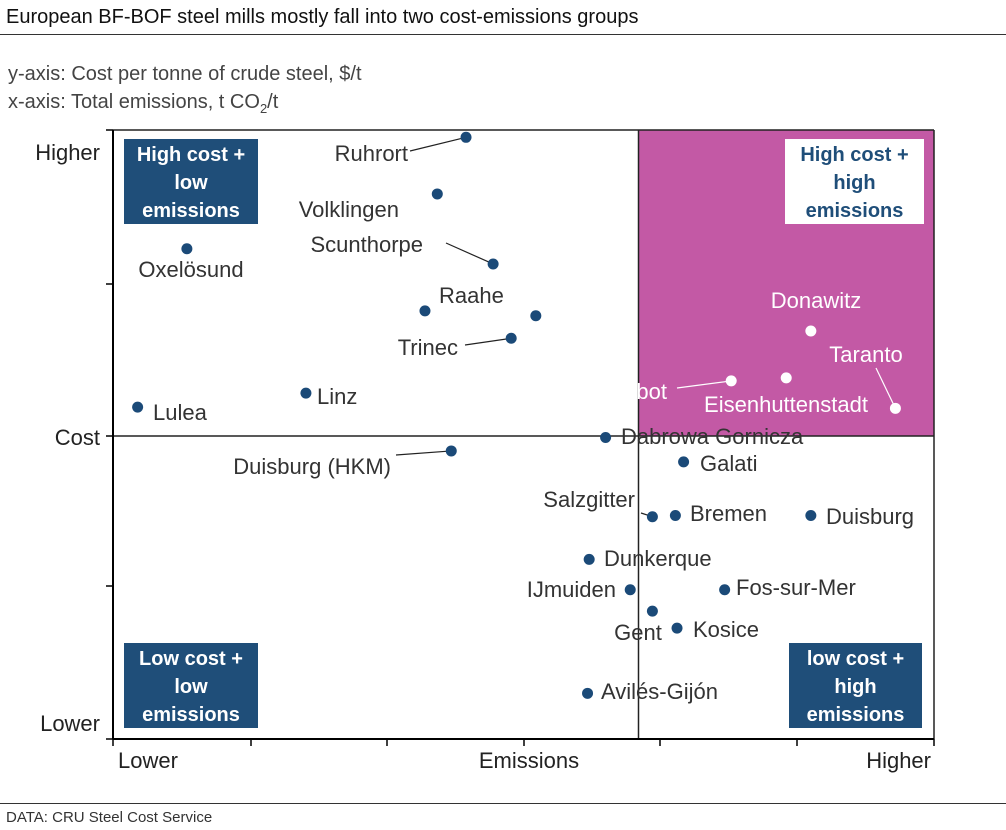 The image size is (1006, 830). Describe the element at coordinates (571, 589) in the screenshot. I see `data-point-label: IJmuiden` at that location.